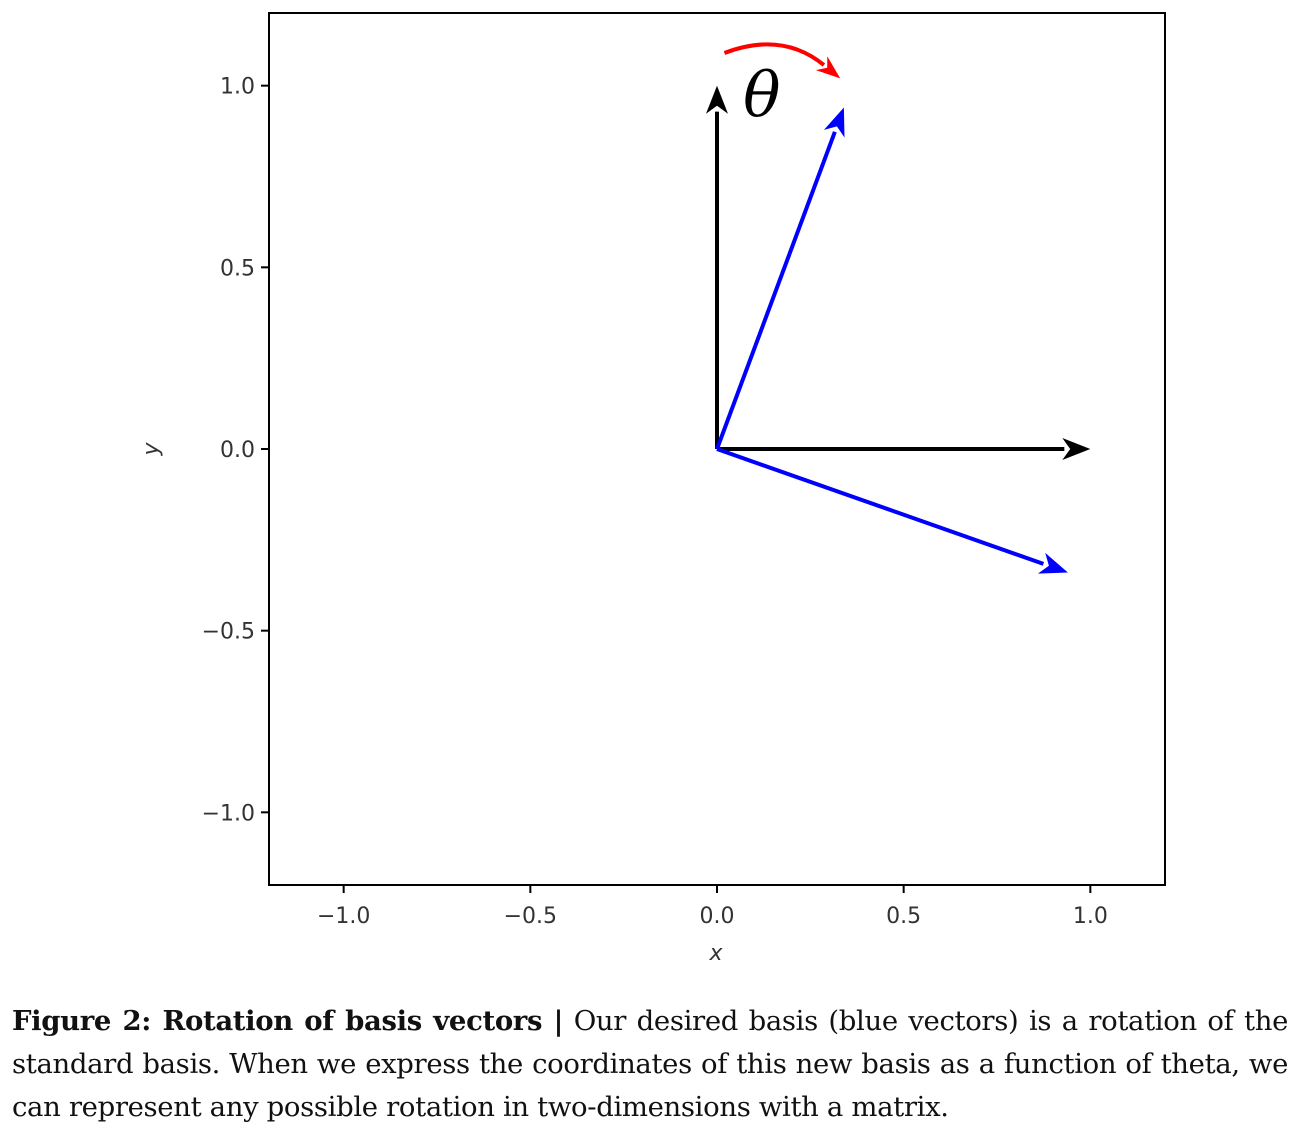 The width and height of the screenshot is (1297, 1129). Describe the element at coordinates (530, 916) in the screenshot. I see `x-tick-label: −0.5` at that location.